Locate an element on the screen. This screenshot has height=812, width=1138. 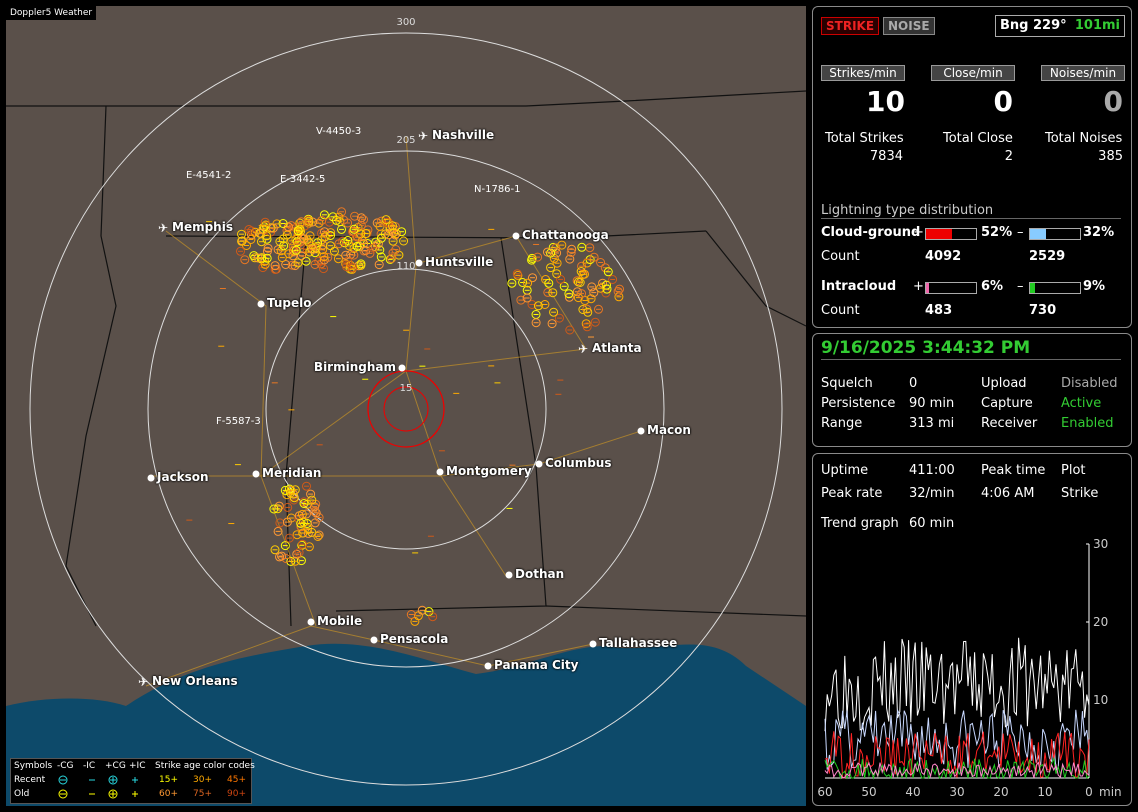
cg-minus-sign: – is located at coordinates (1020, 232).